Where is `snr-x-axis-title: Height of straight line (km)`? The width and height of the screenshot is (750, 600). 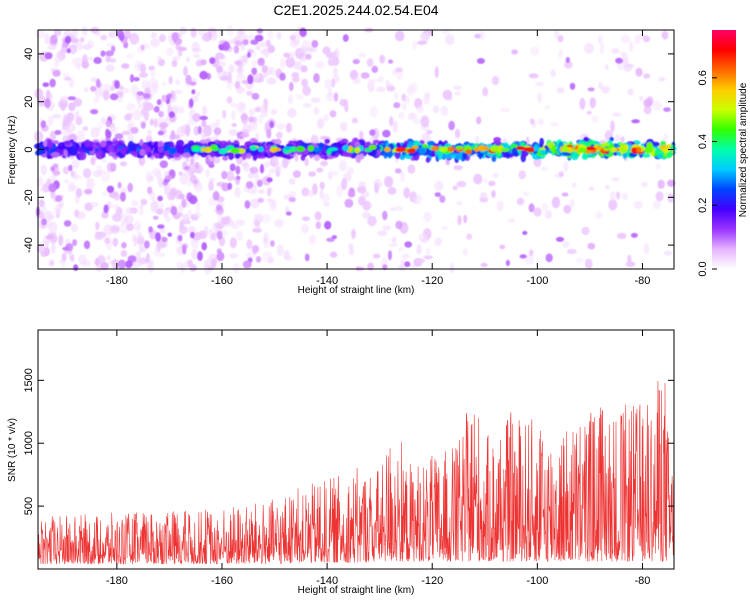
snr-x-axis-title: Height of straight line (km) is located at coordinates (356, 590).